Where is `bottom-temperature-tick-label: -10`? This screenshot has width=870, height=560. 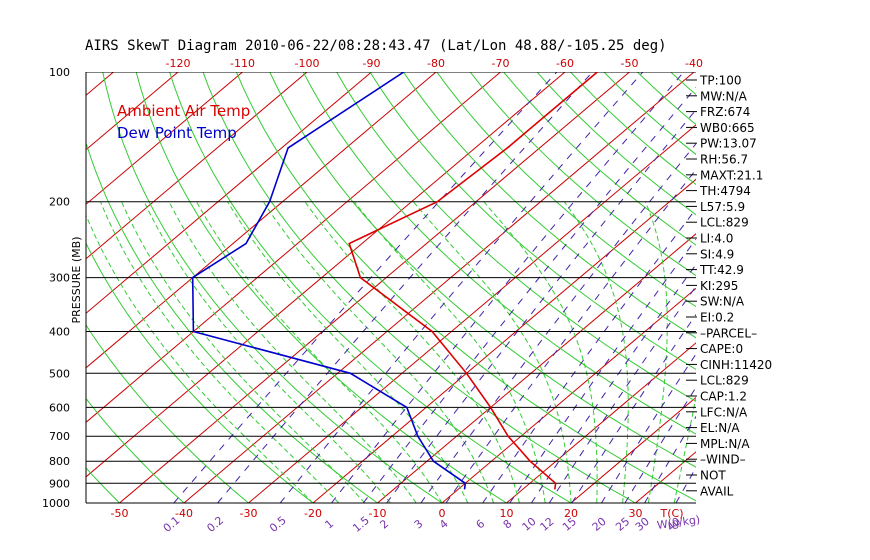
bottom-temperature-tick-label: -10 is located at coordinates (378, 513).